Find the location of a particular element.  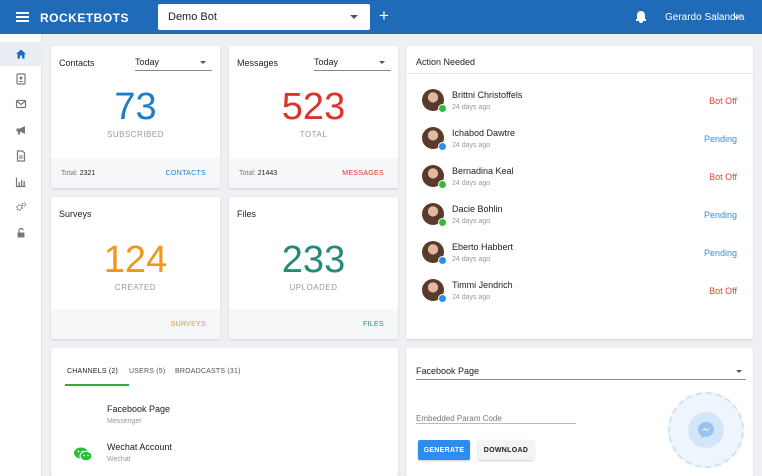

sidebar is located at coordinates (21, 255).